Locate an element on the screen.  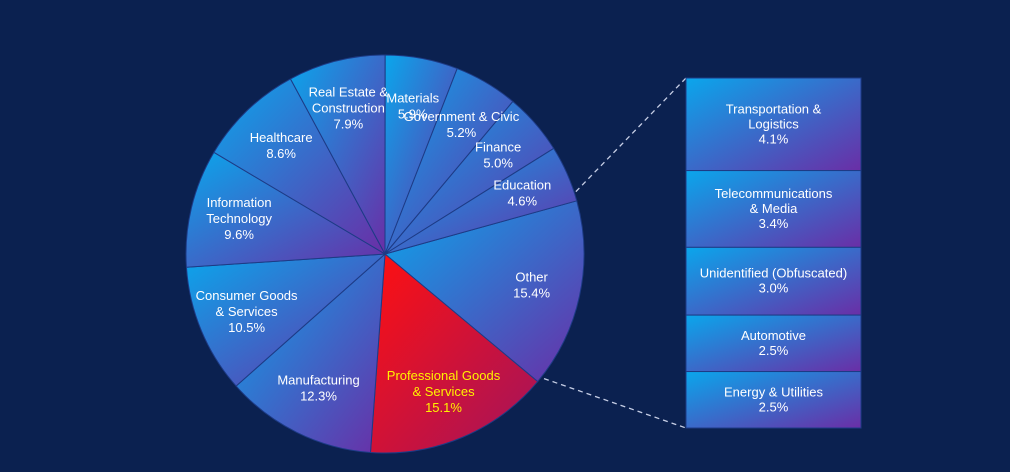
breakdown-segment-energy-and-utilities is located at coordinates (773, 400).